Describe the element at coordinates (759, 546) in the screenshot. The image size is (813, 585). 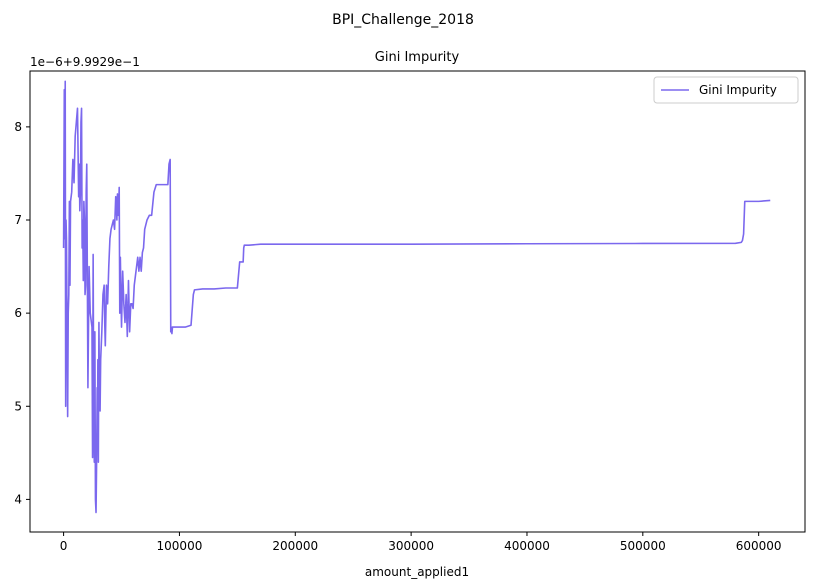
I see `x-tick-label: 600000` at that location.